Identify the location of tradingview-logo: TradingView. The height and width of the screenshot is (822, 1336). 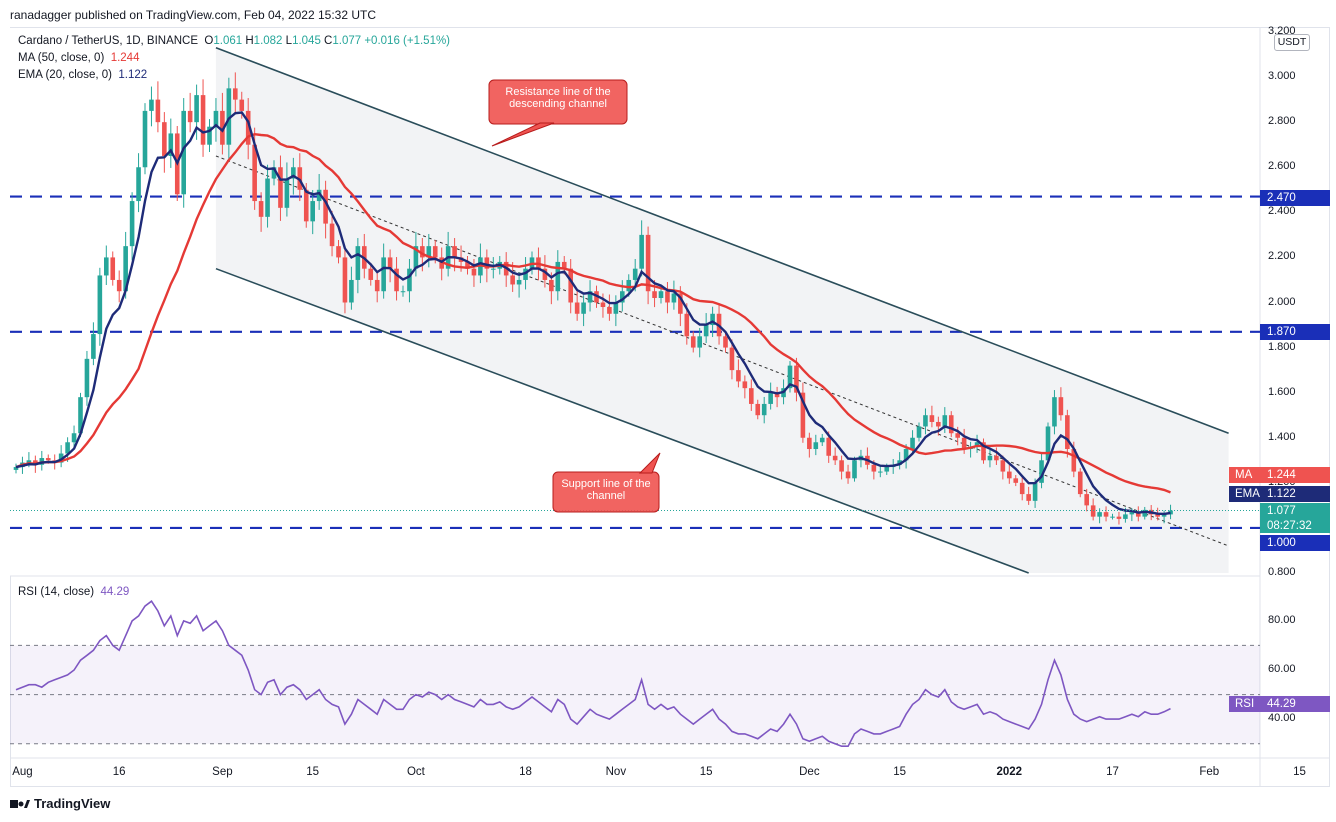
(60, 803).